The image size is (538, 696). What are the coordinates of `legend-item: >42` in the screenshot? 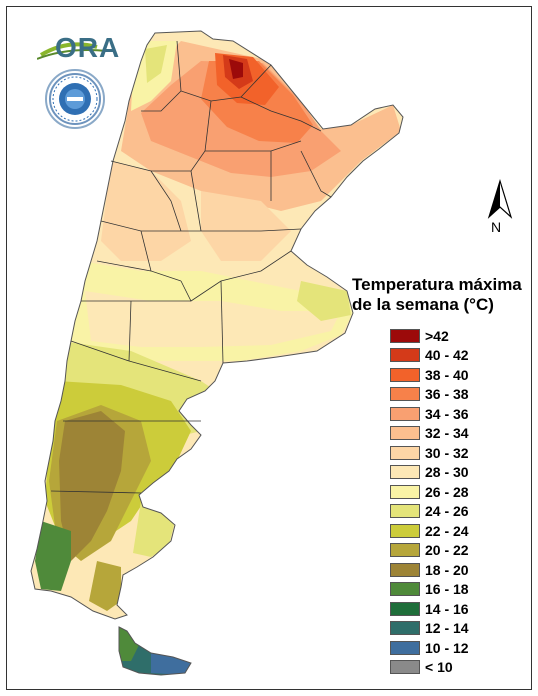 It's located at (458, 336).